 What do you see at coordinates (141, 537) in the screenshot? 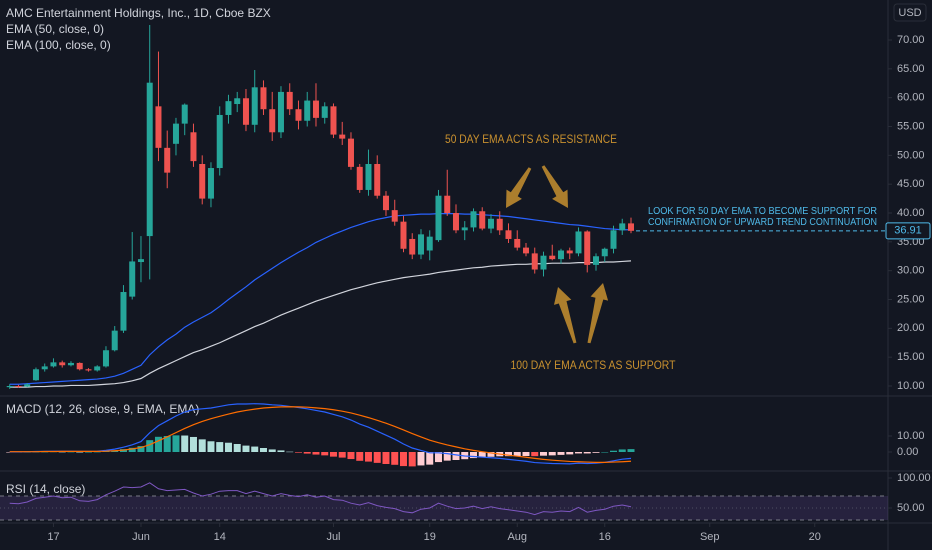
I see `x-tick-label: Jun` at bounding box center [141, 537].